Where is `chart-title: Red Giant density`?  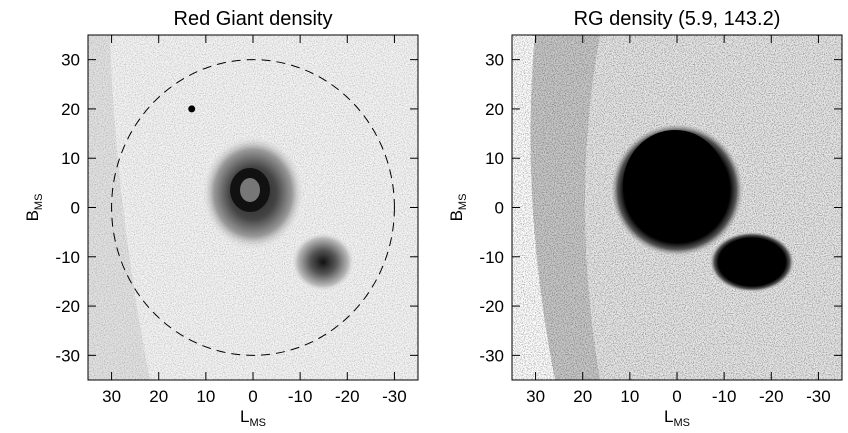
chart-title: Red Giant density is located at coordinates (253, 19).